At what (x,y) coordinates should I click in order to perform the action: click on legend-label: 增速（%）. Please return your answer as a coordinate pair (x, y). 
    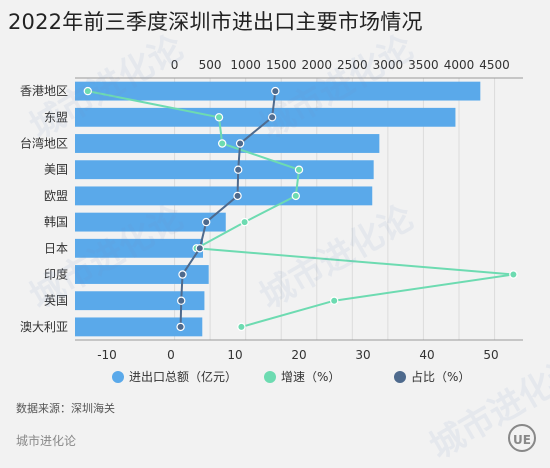
    Looking at the image, I should click on (310, 377).